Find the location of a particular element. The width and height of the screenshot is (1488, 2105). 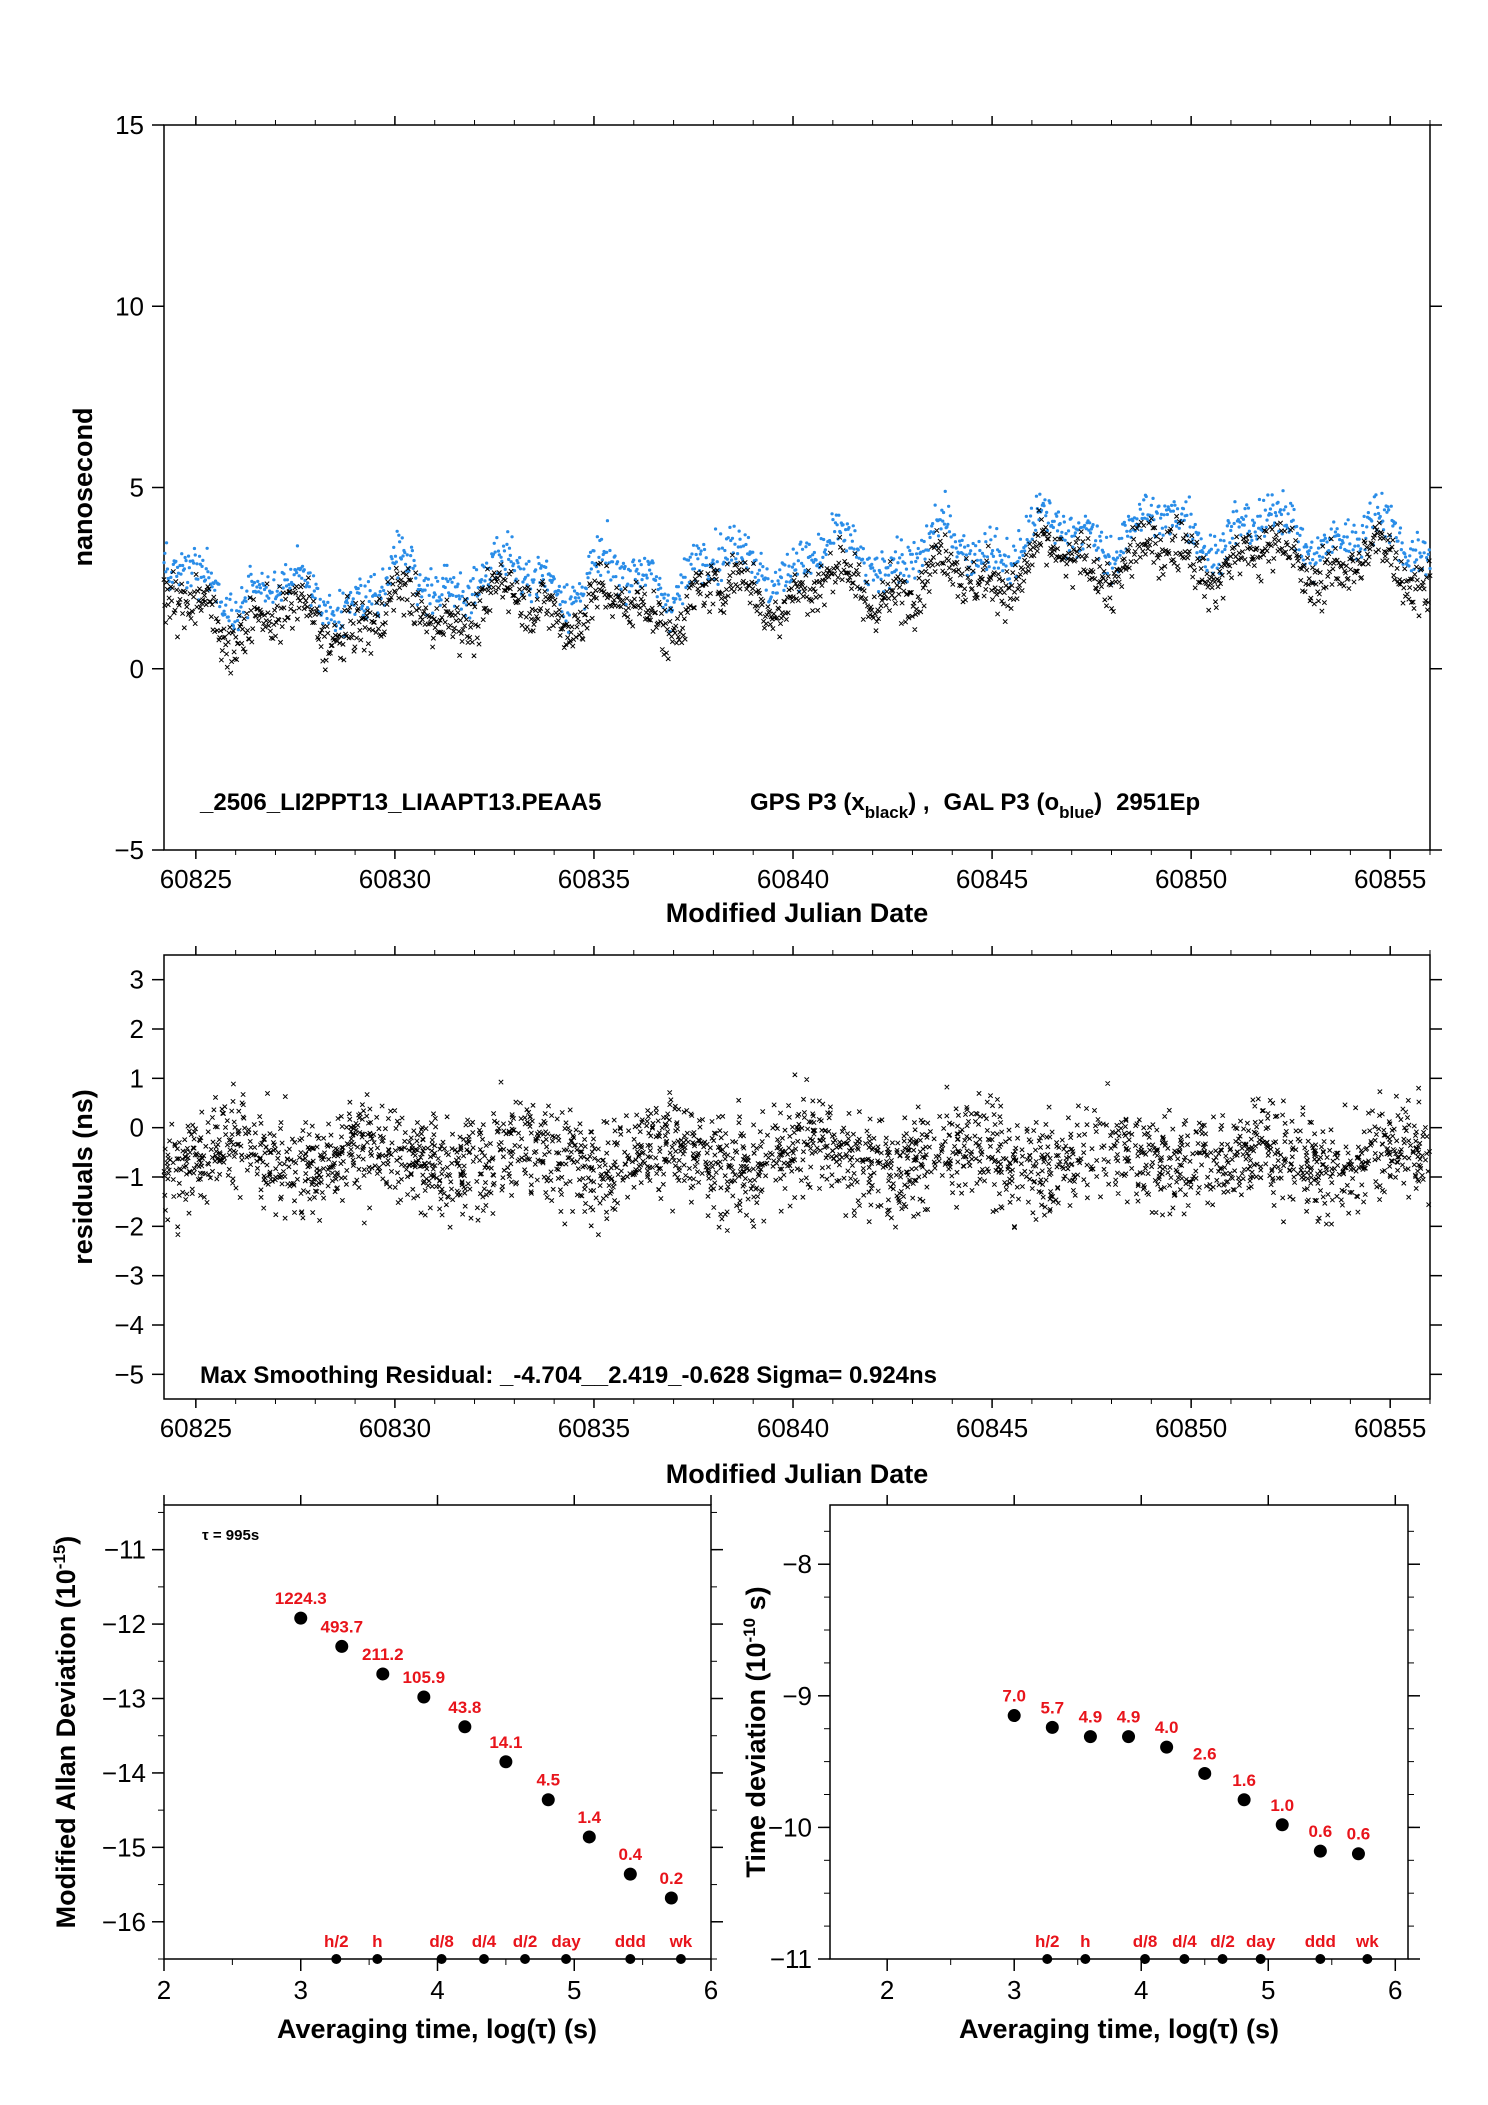

x-tick-label: 60840 is located at coordinates (793, 1428).